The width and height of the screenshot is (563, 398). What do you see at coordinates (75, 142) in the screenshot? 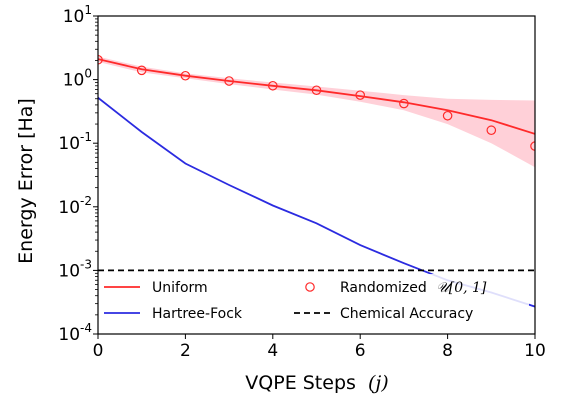
I see `y-tick-label: 10⁻¹` at bounding box center [75, 142].